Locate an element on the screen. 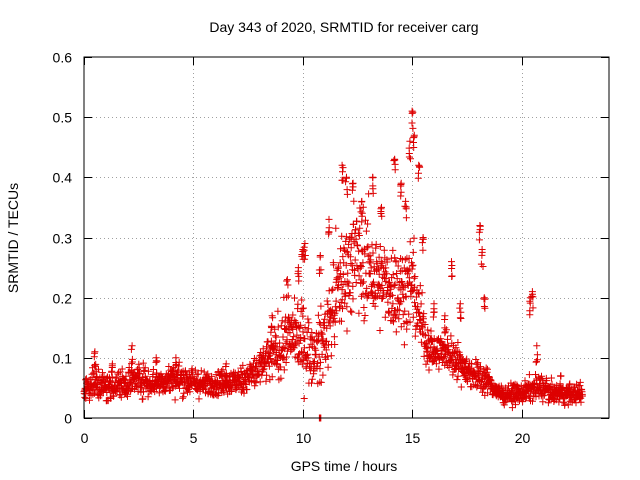  x-tick-label: 0 is located at coordinates (85, 438).